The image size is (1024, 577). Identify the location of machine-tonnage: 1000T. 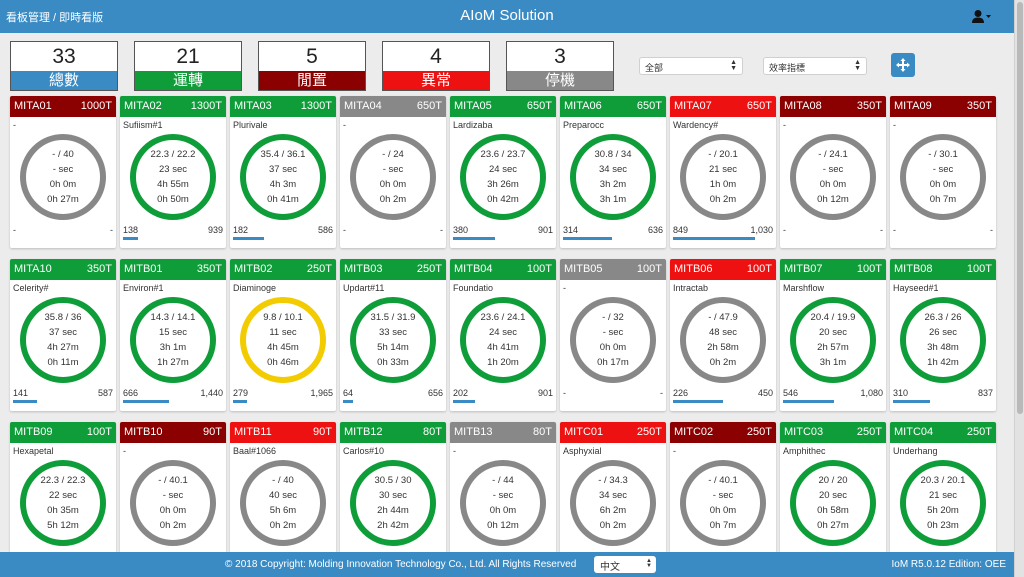
(96, 106).